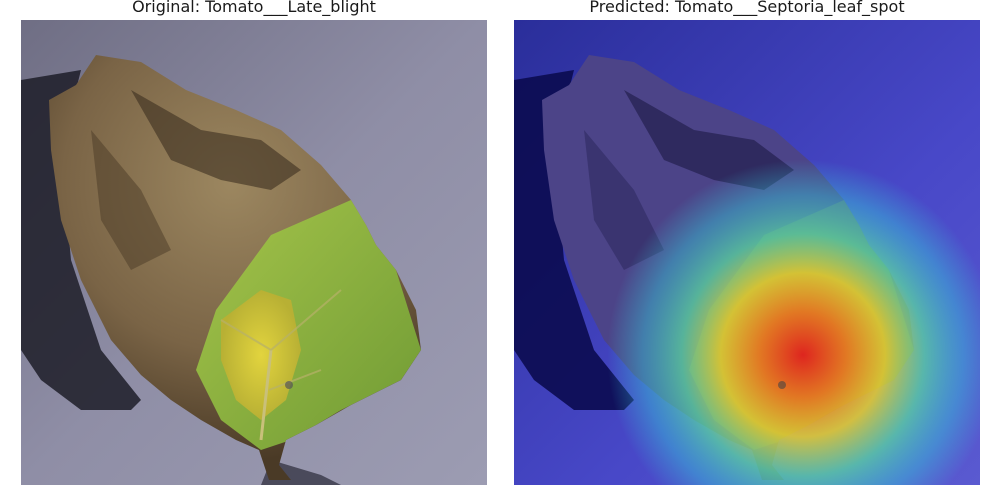 The width and height of the screenshot is (1000, 500). I want to click on right-panel-title: Predicted: Tomato___Septoria_leaf_spot, so click(747, 8).